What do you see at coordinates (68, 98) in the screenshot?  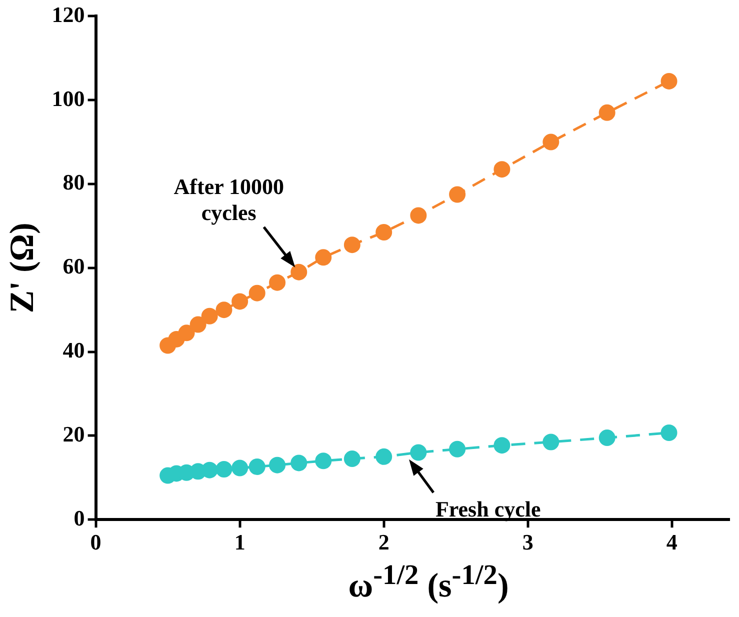 I see `y-tick-label: 100` at bounding box center [68, 98].